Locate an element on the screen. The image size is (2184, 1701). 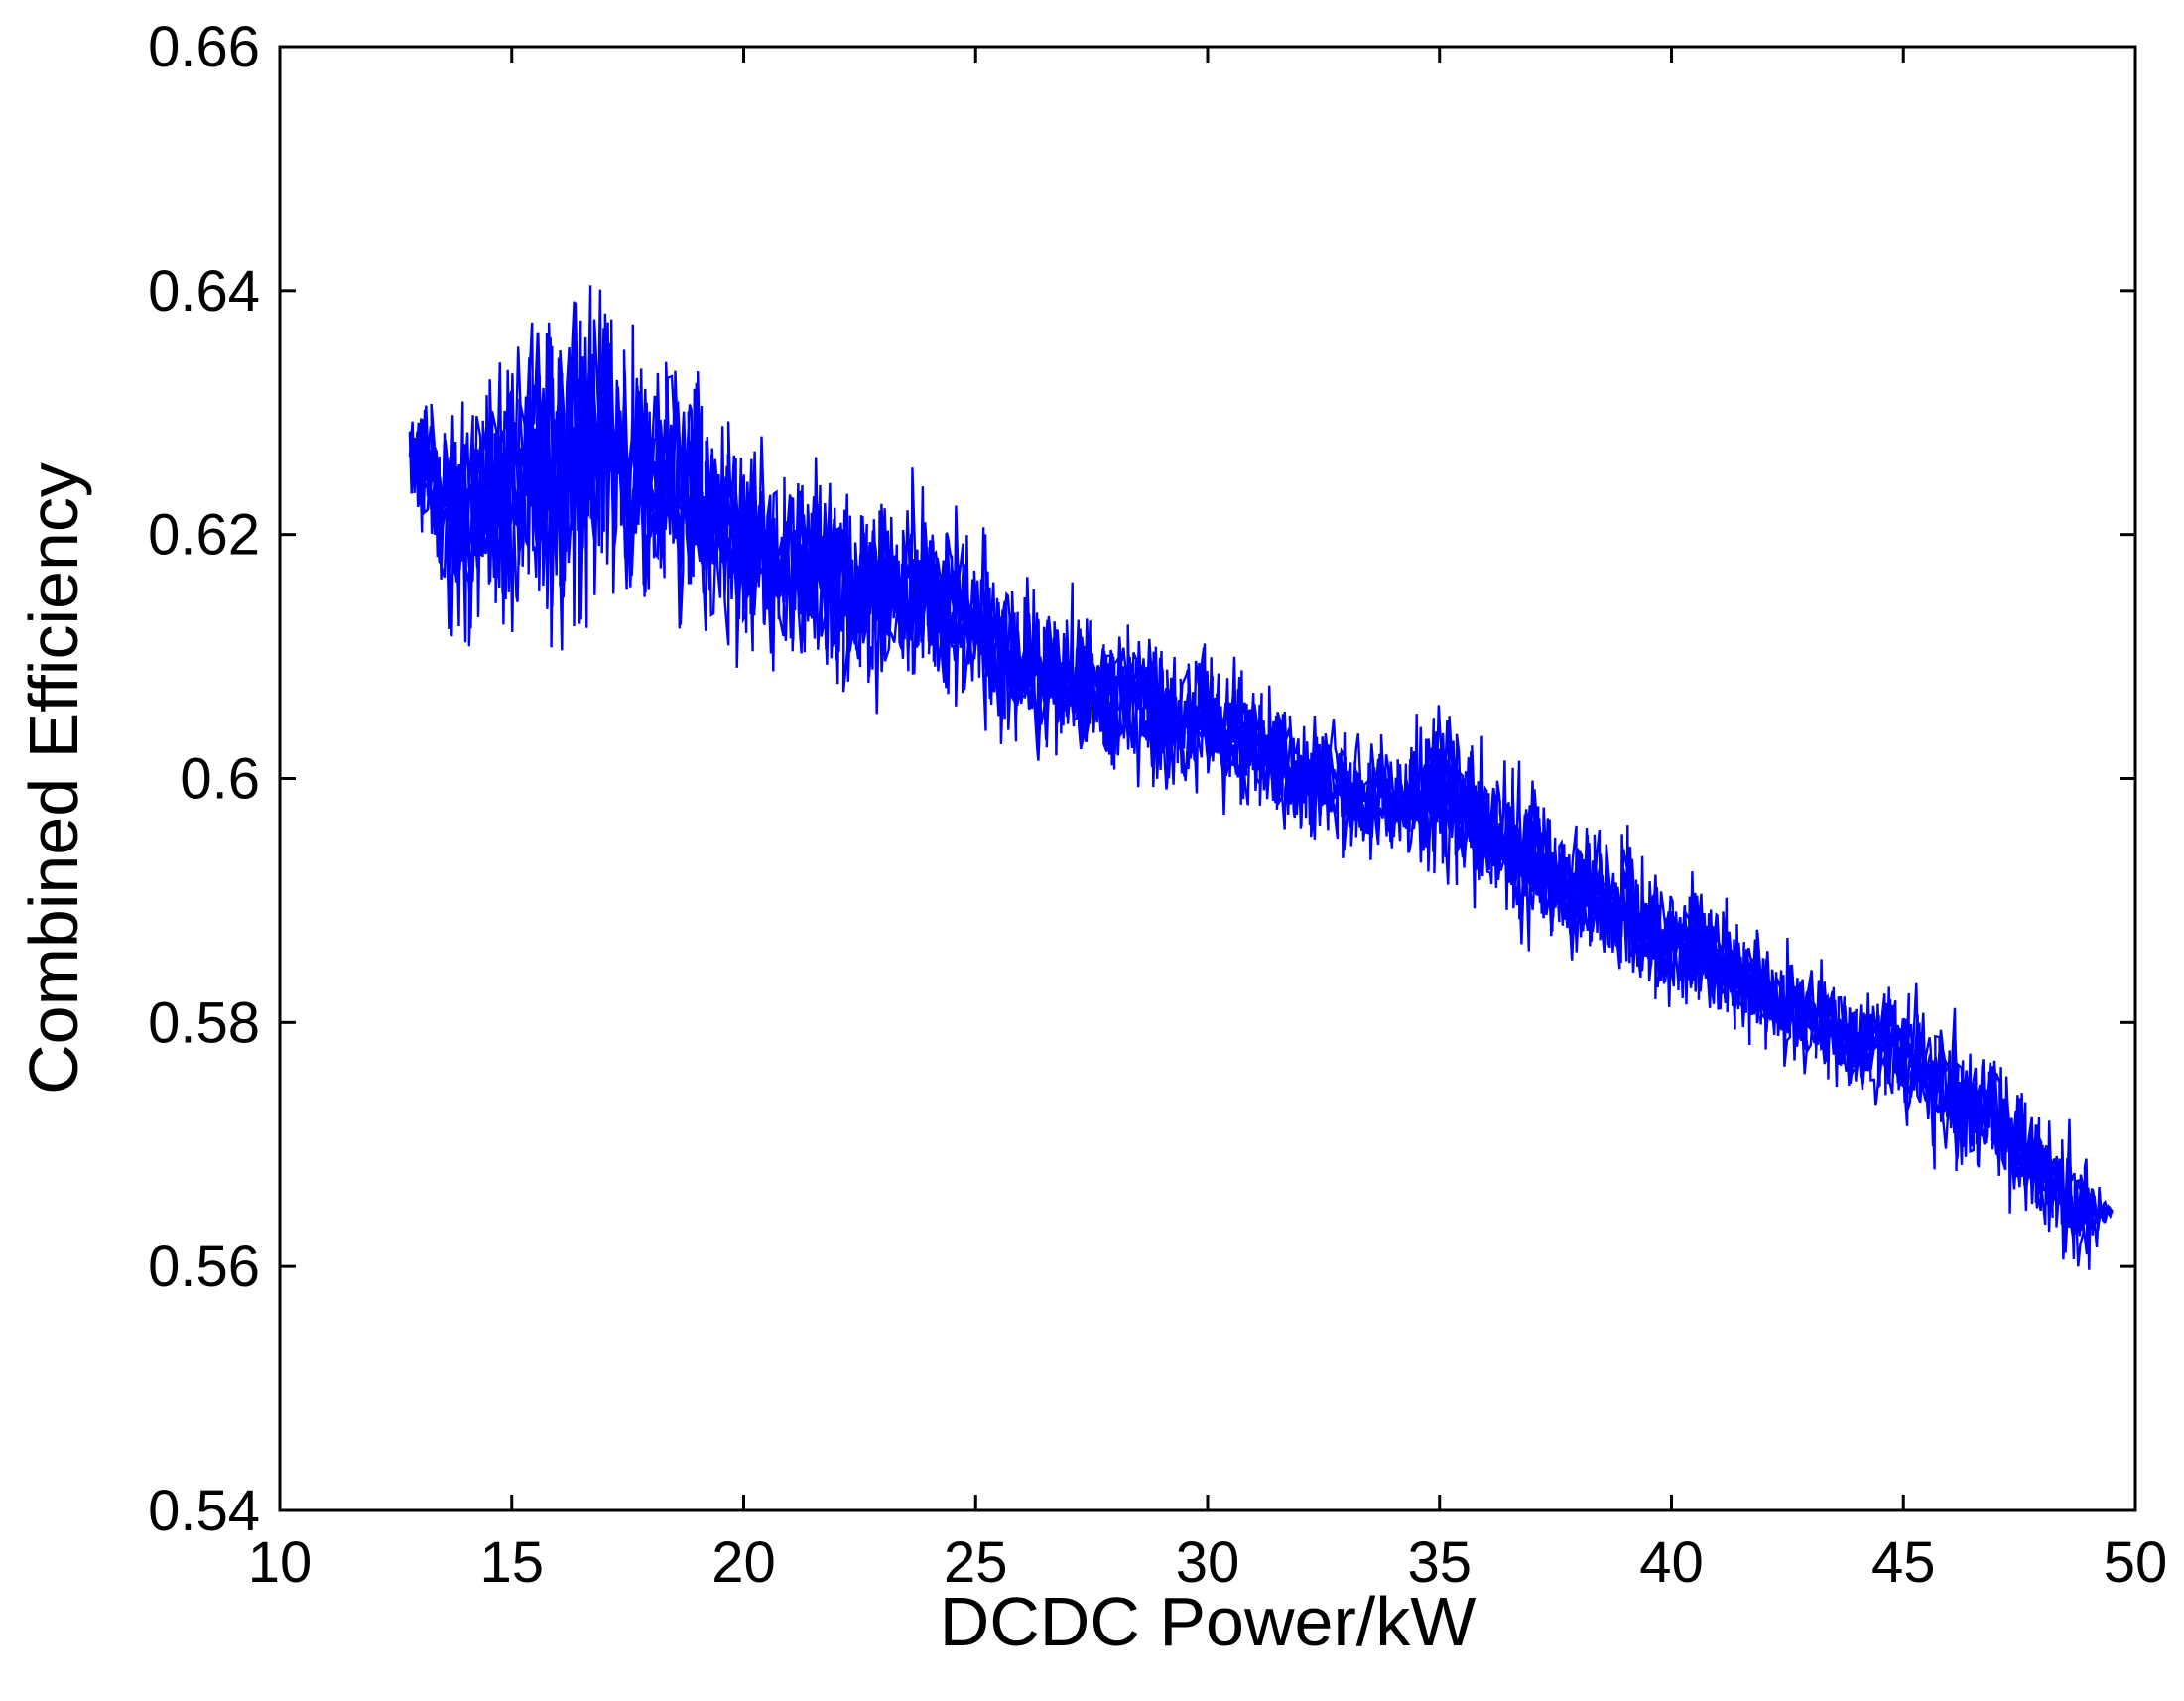
x-tick-label: 15 is located at coordinates (511, 1562).